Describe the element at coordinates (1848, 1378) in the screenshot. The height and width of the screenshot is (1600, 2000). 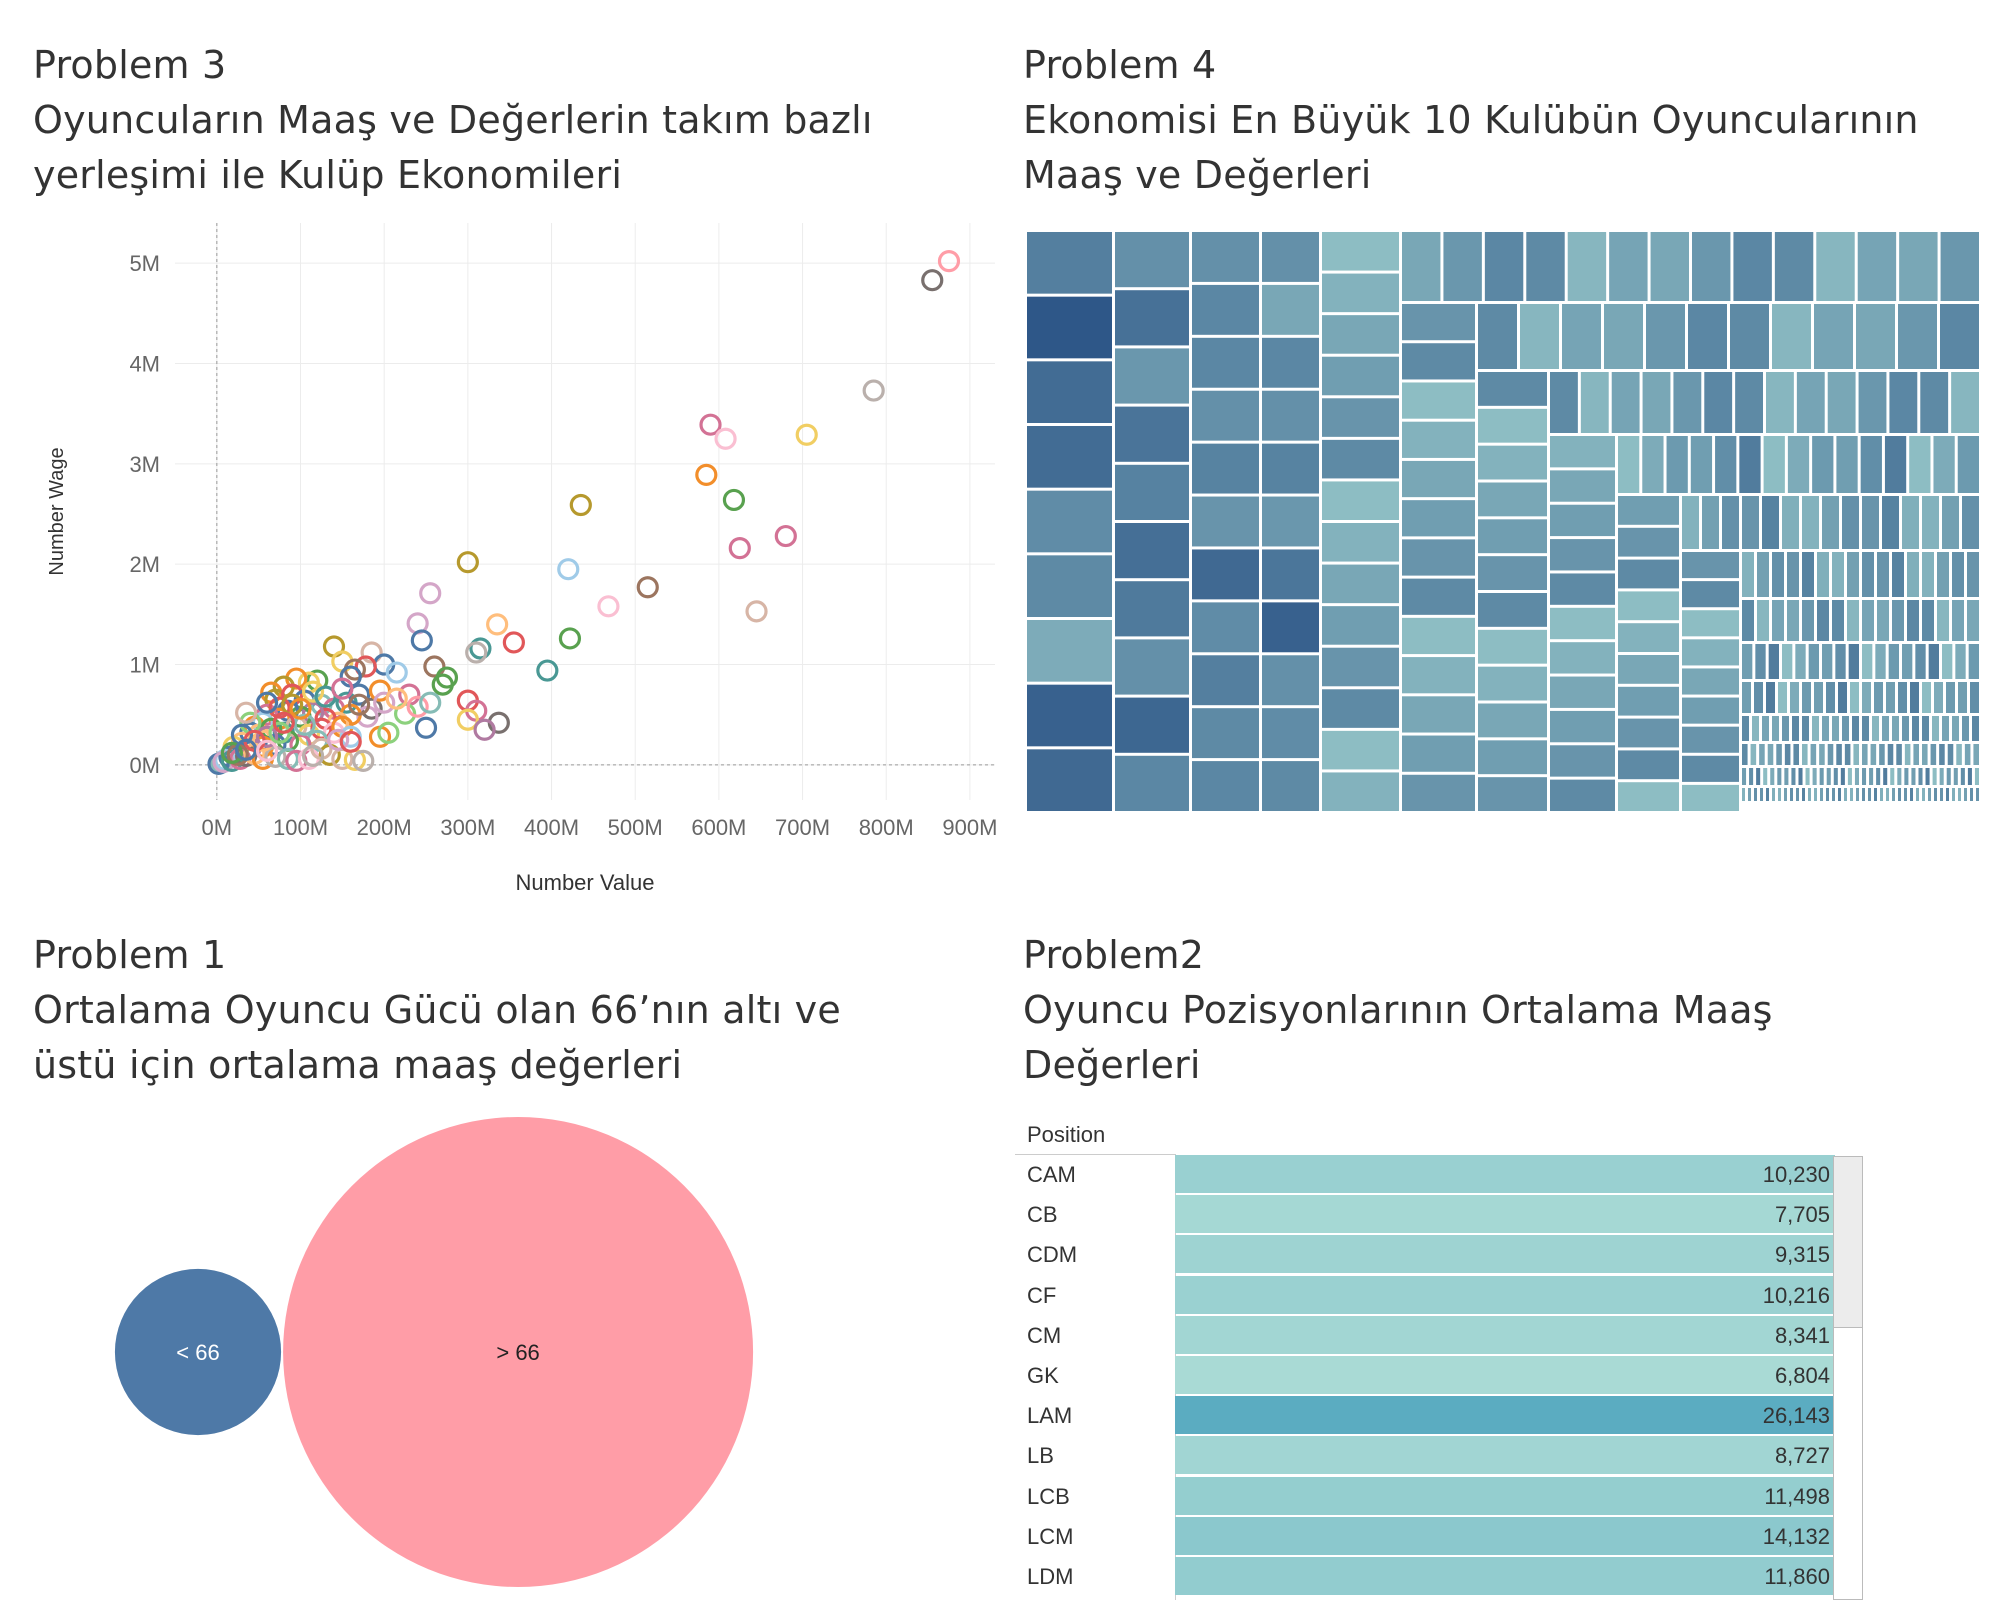
I see `table-scrollbar` at that location.